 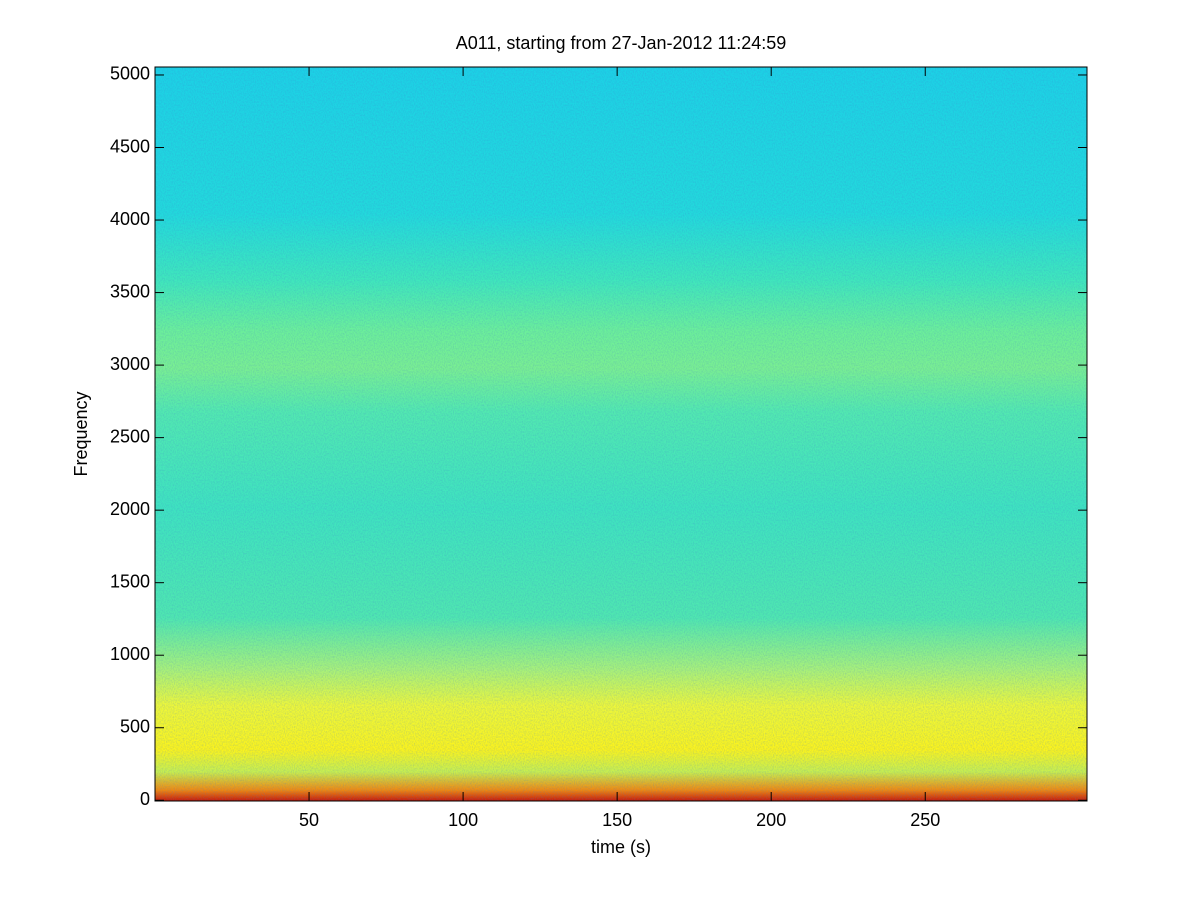 What do you see at coordinates (771, 820) in the screenshot?
I see `x-tick-label: 200` at bounding box center [771, 820].